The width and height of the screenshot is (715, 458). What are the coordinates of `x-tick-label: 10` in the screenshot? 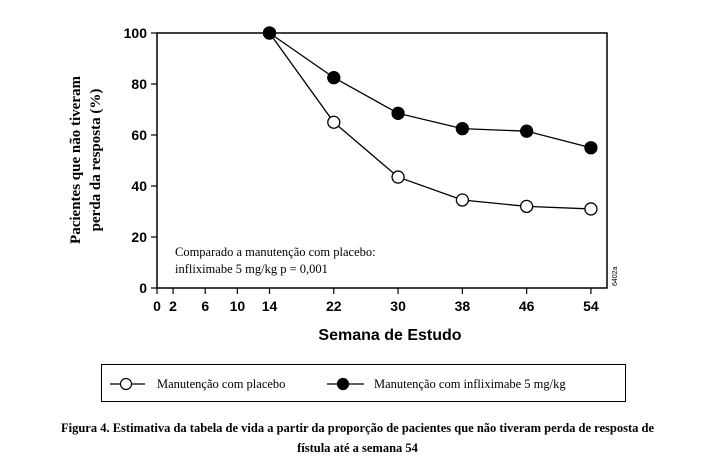 It's located at (238, 306).